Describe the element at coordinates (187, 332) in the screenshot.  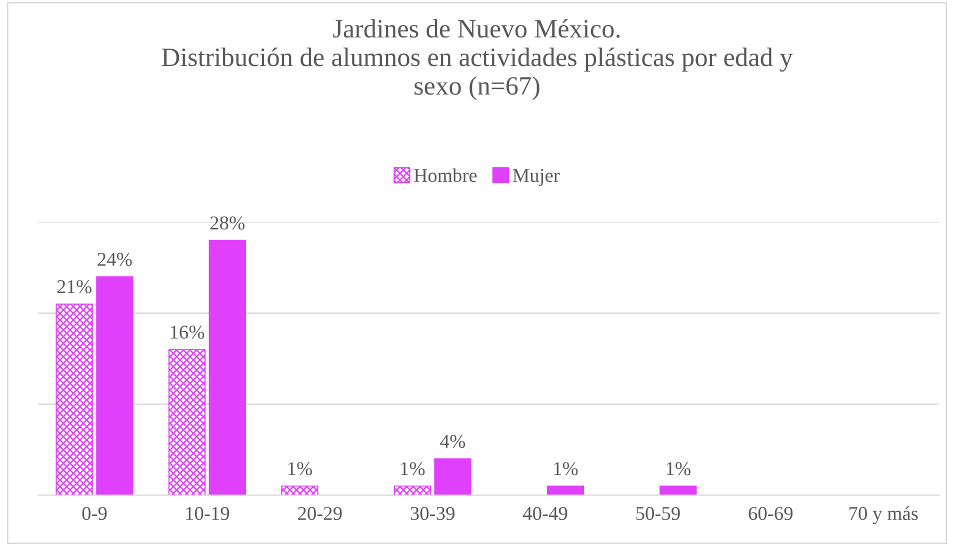
I see `data-label: 16%` at that location.